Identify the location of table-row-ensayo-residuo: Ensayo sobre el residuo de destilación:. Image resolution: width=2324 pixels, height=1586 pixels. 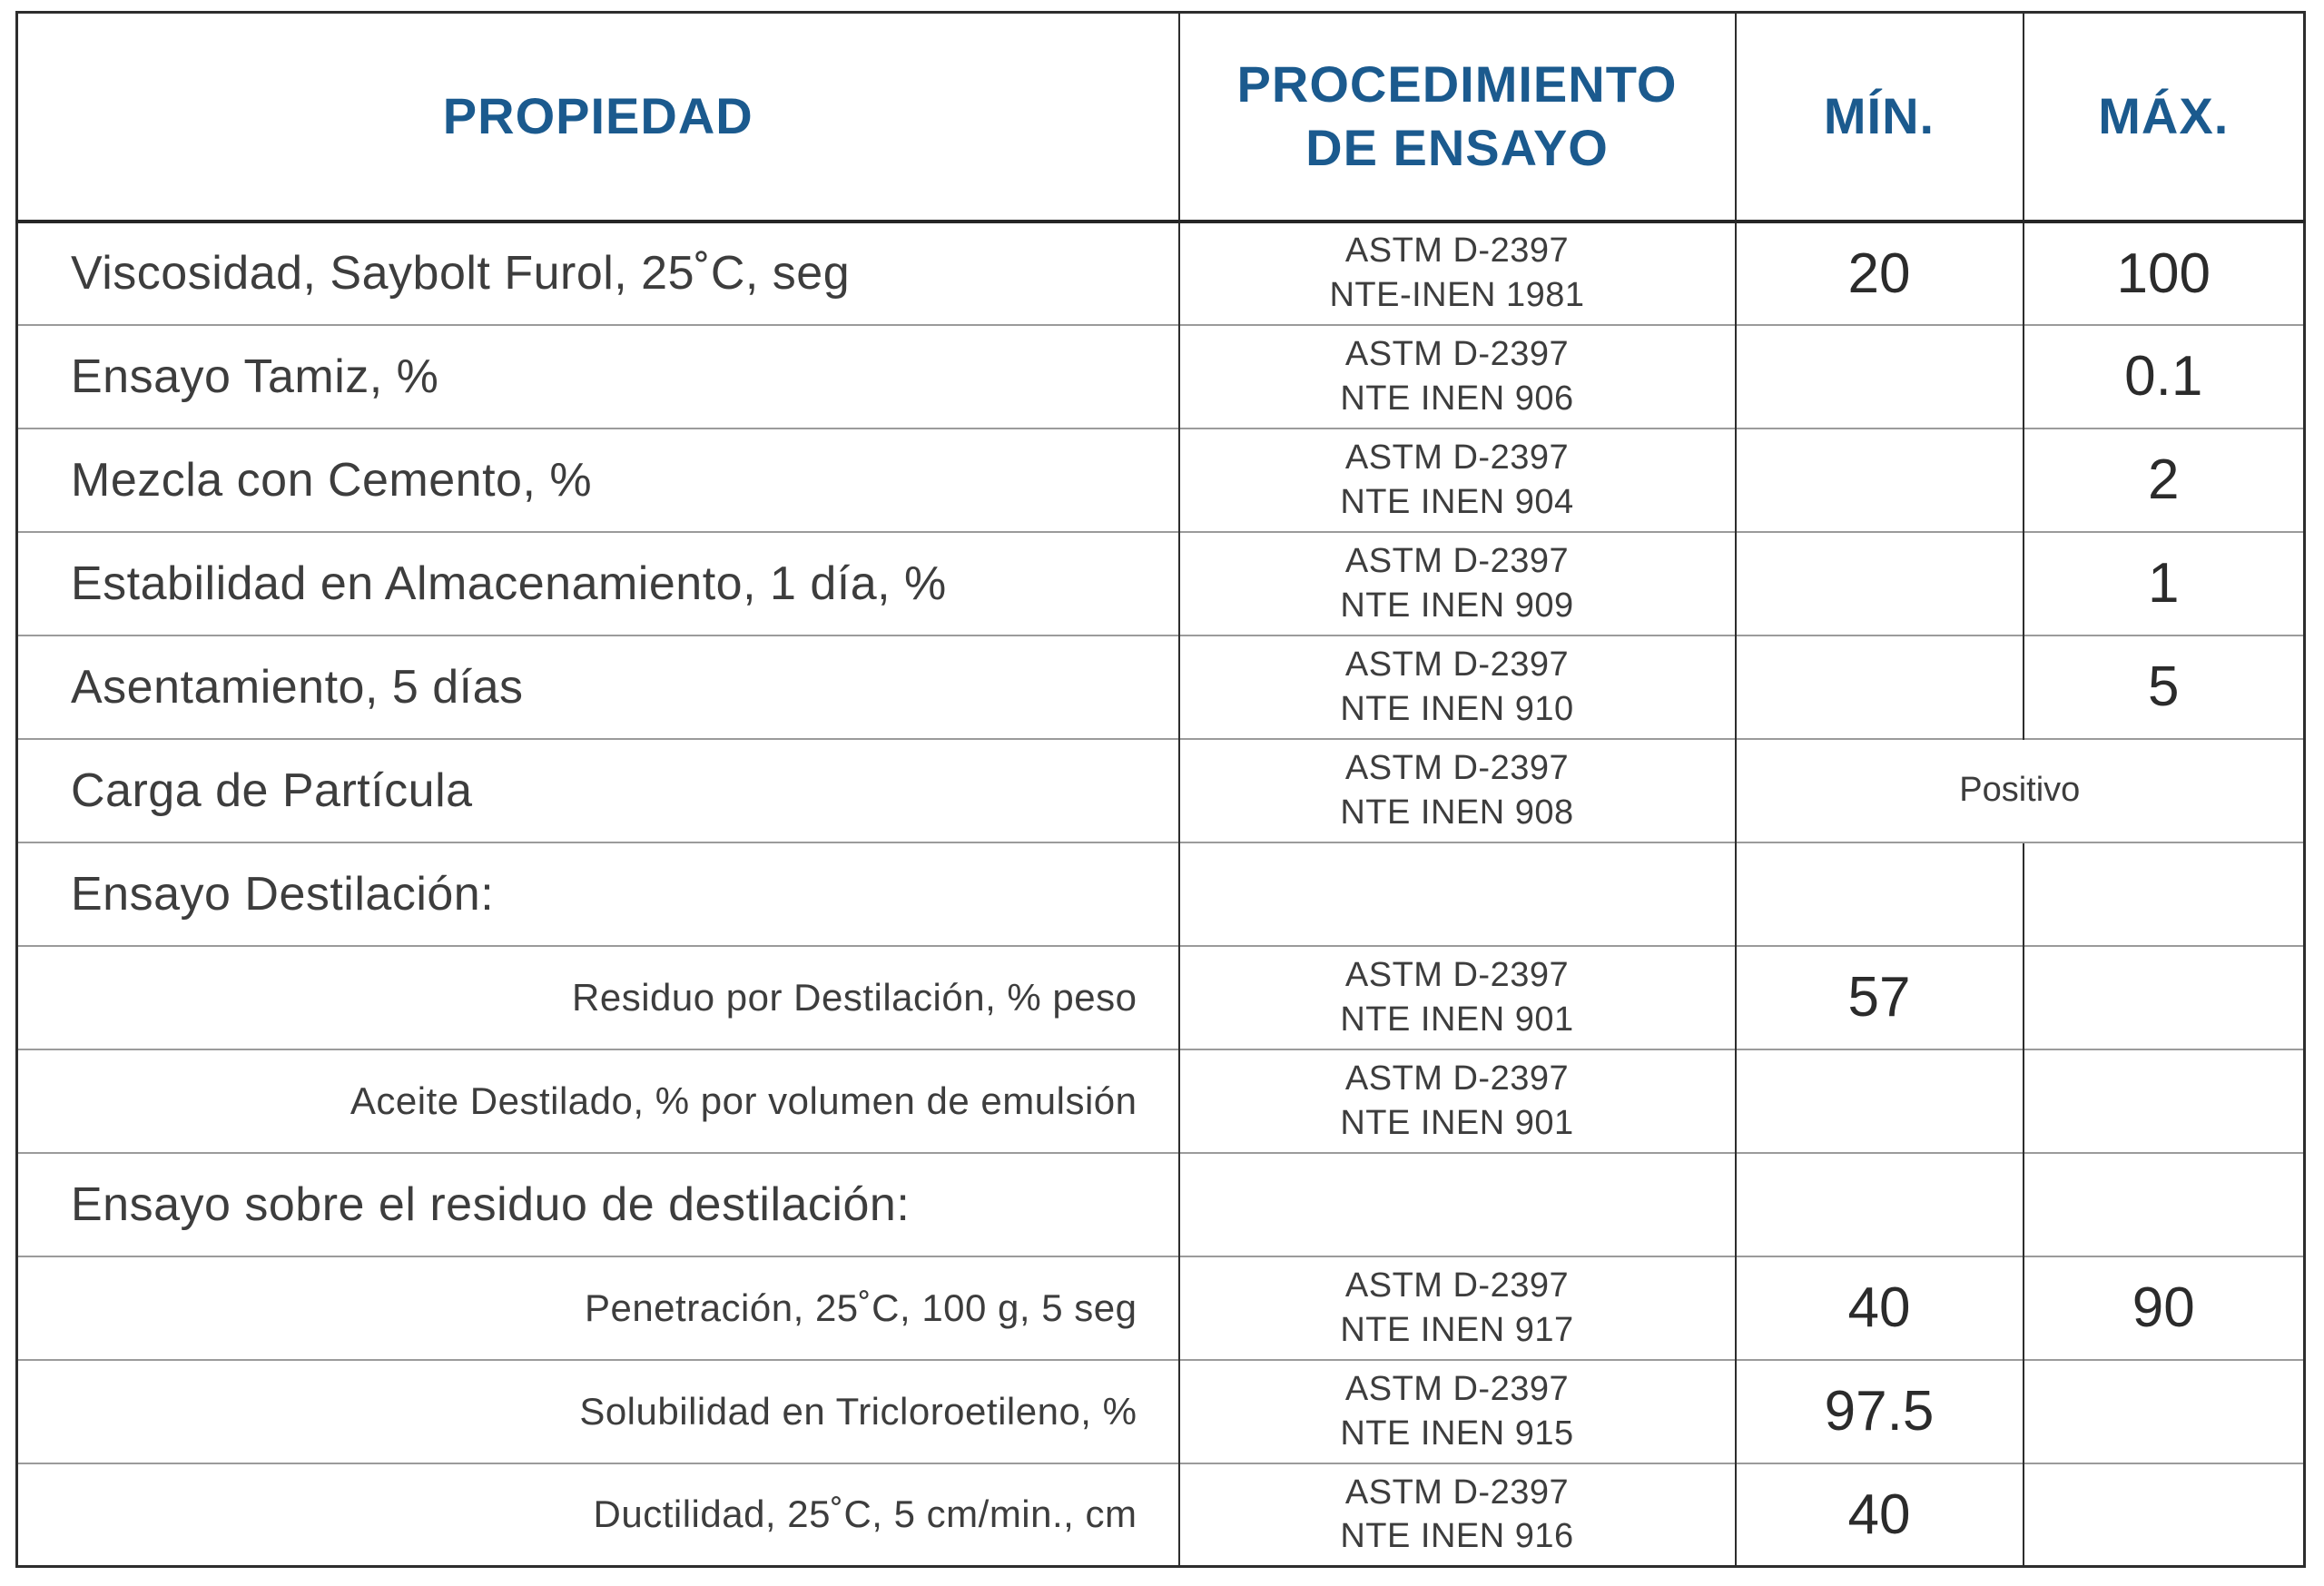
(1160, 1203).